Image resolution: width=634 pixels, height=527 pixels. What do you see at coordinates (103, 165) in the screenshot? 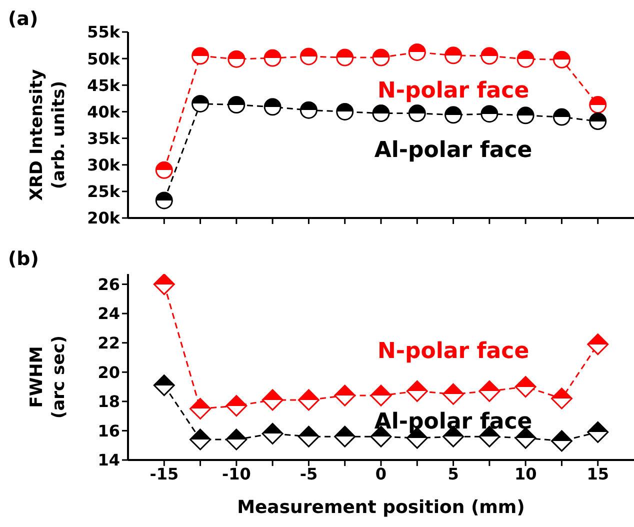
I see `y-tick-label: 30k` at bounding box center [103, 165].